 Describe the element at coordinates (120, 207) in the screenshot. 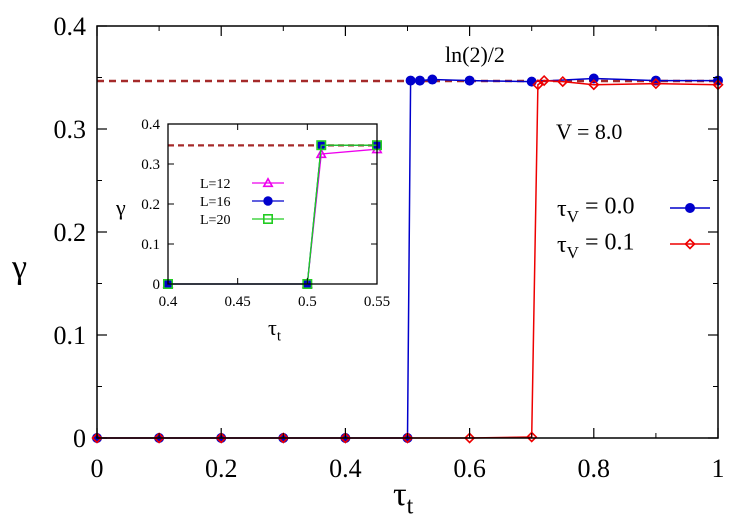

I see `inset-y-axis-label: γ` at that location.